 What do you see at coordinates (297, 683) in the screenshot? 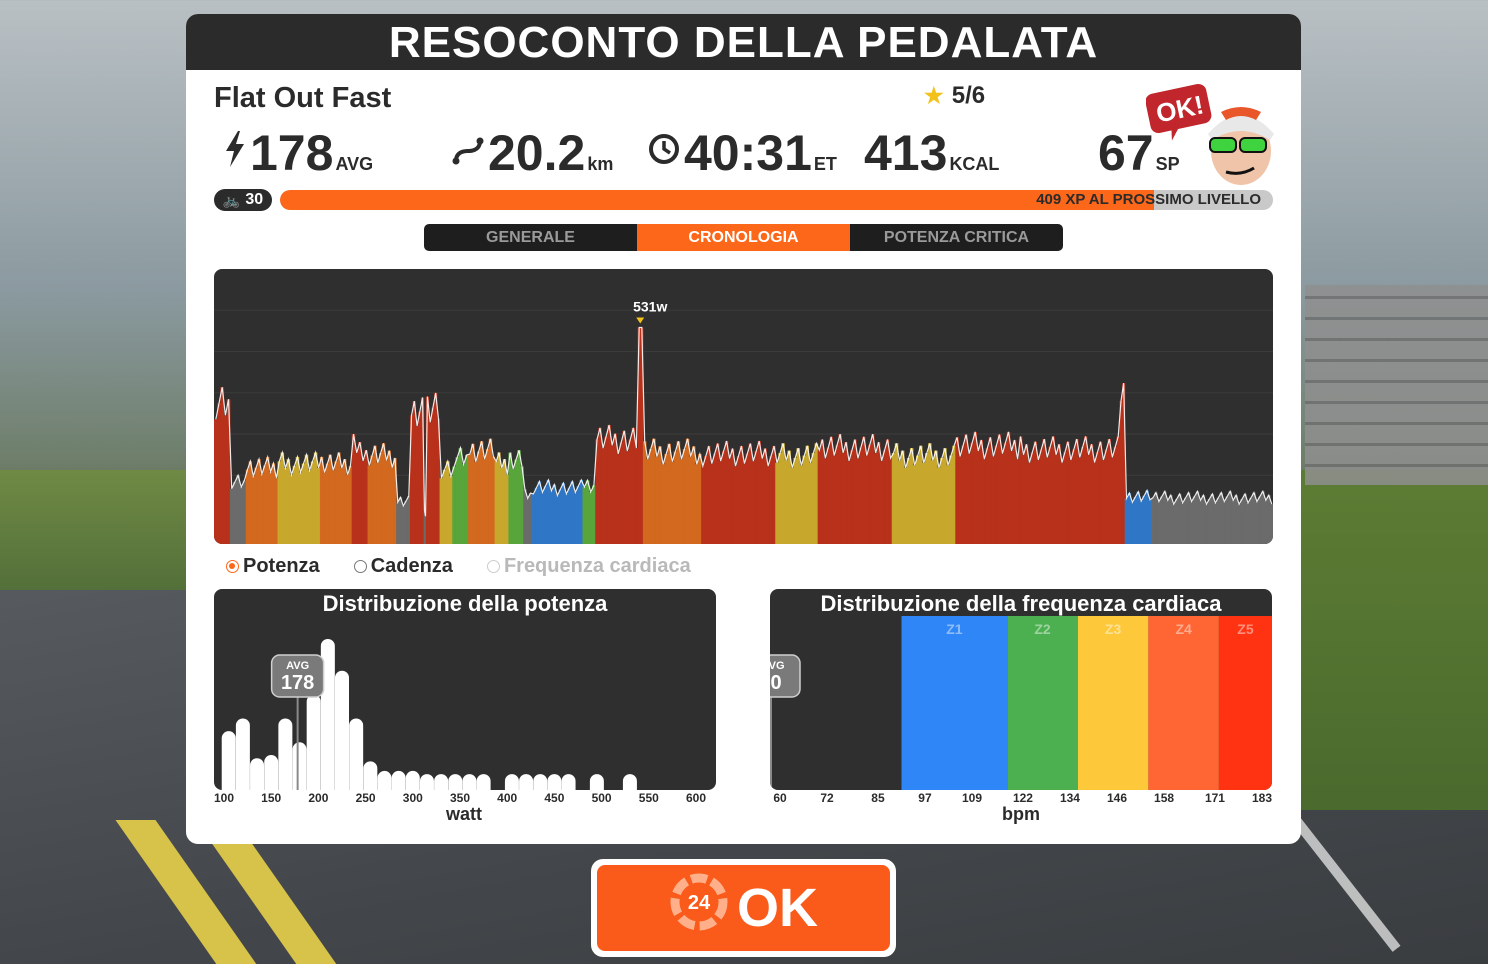
I see `avg-badge-value: 178` at bounding box center [297, 683].